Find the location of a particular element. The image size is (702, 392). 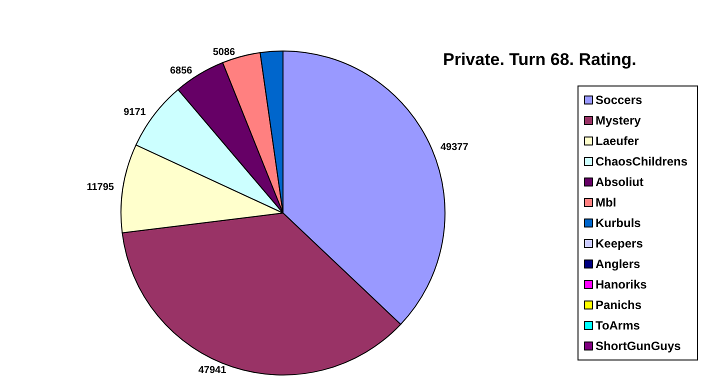

legend-label: Soccers is located at coordinates (619, 100).